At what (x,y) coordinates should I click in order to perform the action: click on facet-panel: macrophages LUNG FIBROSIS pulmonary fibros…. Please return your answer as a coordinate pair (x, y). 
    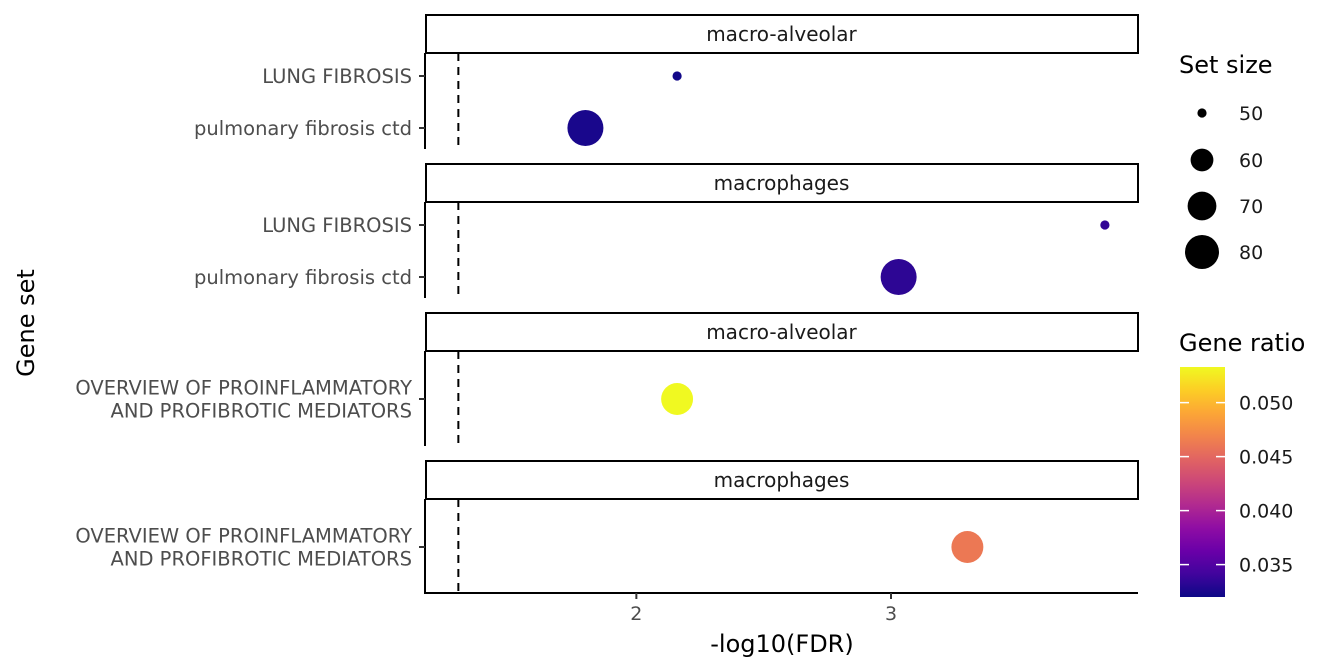
    Looking at the image, I should click on (666, 230).